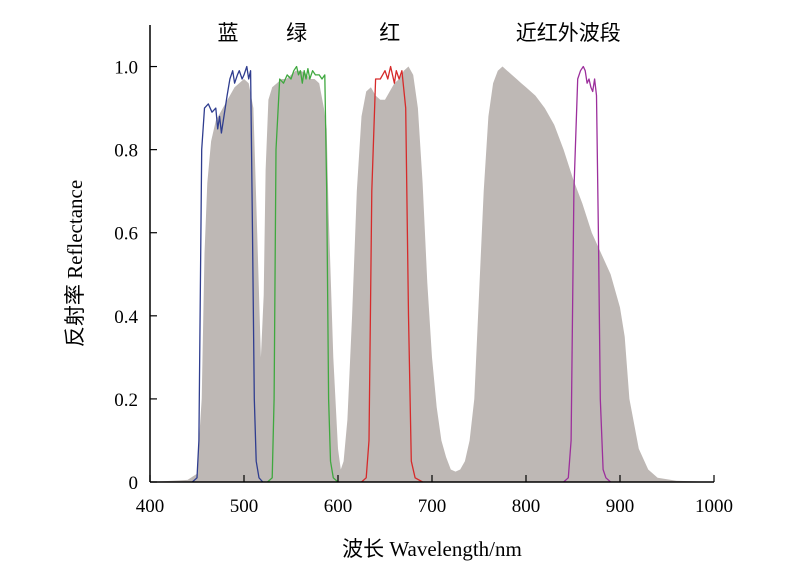 Image resolution: width=800 pixels, height=583 pixels. Describe the element at coordinates (432, 549) in the screenshot. I see `x-axis-title: 波长 Wavelength/nm` at that location.